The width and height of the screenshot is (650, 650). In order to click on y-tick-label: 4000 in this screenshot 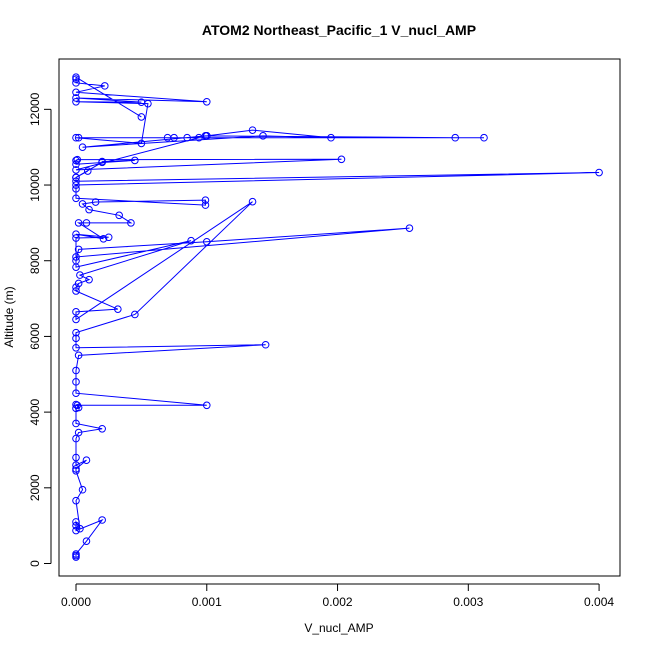, I will do `click(35, 411)`.